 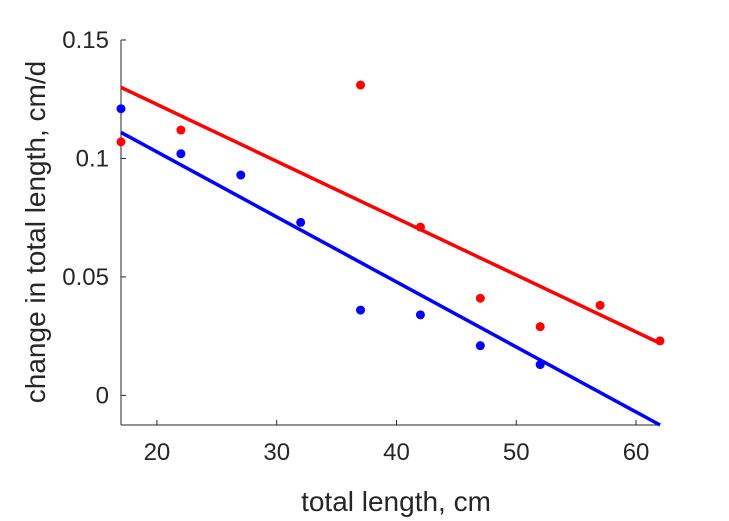 What do you see at coordinates (85, 40) in the screenshot?
I see `y-tick-label: 0.15` at bounding box center [85, 40].